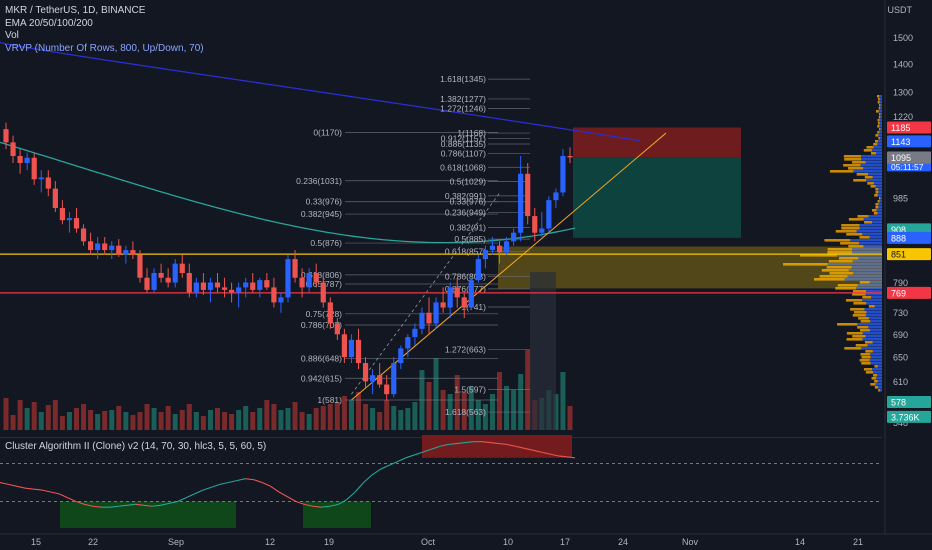 The width and height of the screenshot is (932, 550). I want to click on price-badge-label: 888, so click(898, 238).